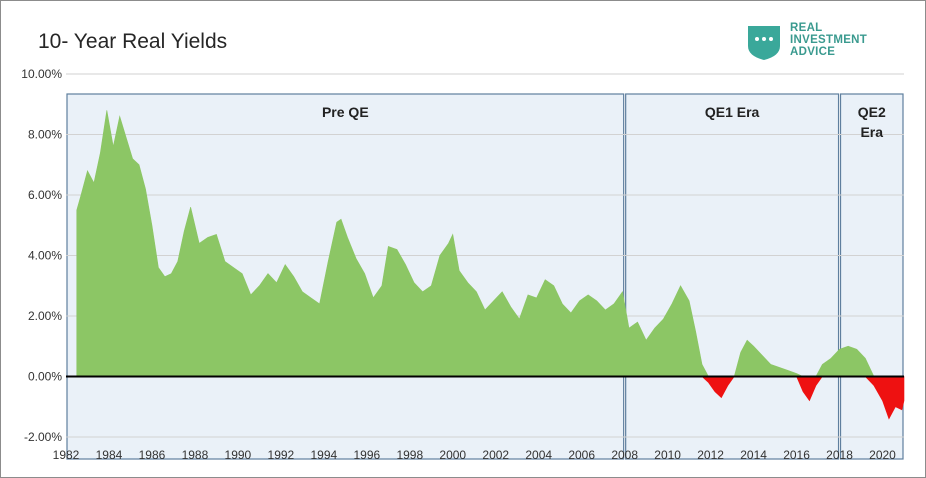 This screenshot has height=478, width=926. What do you see at coordinates (452, 455) in the screenshot?
I see `x-tick-label-9: 2000` at bounding box center [452, 455].